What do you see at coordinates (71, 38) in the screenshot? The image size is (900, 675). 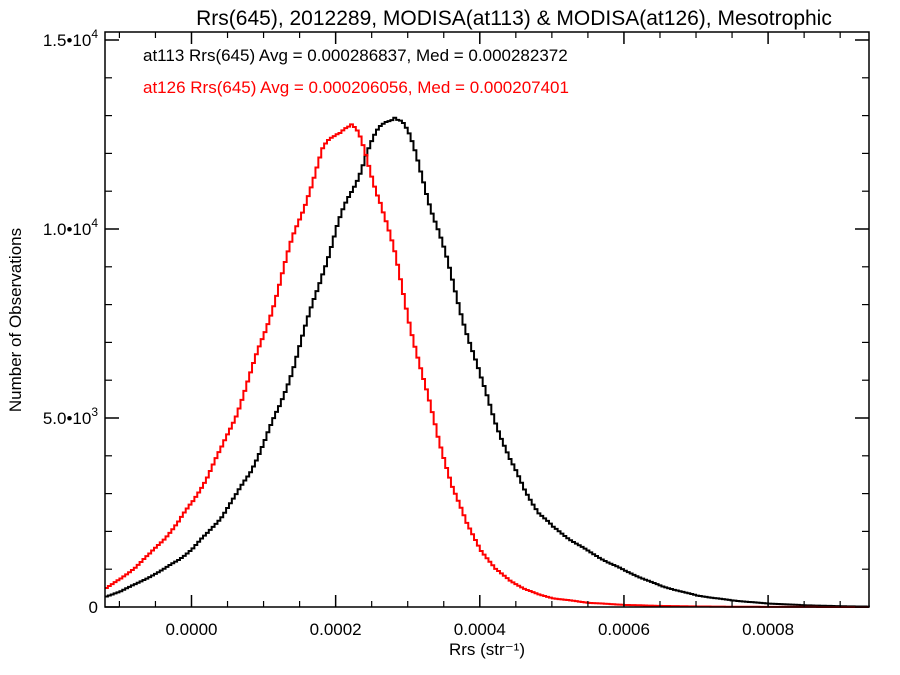 I see `y-tick-label: 1.5•104` at bounding box center [71, 38].